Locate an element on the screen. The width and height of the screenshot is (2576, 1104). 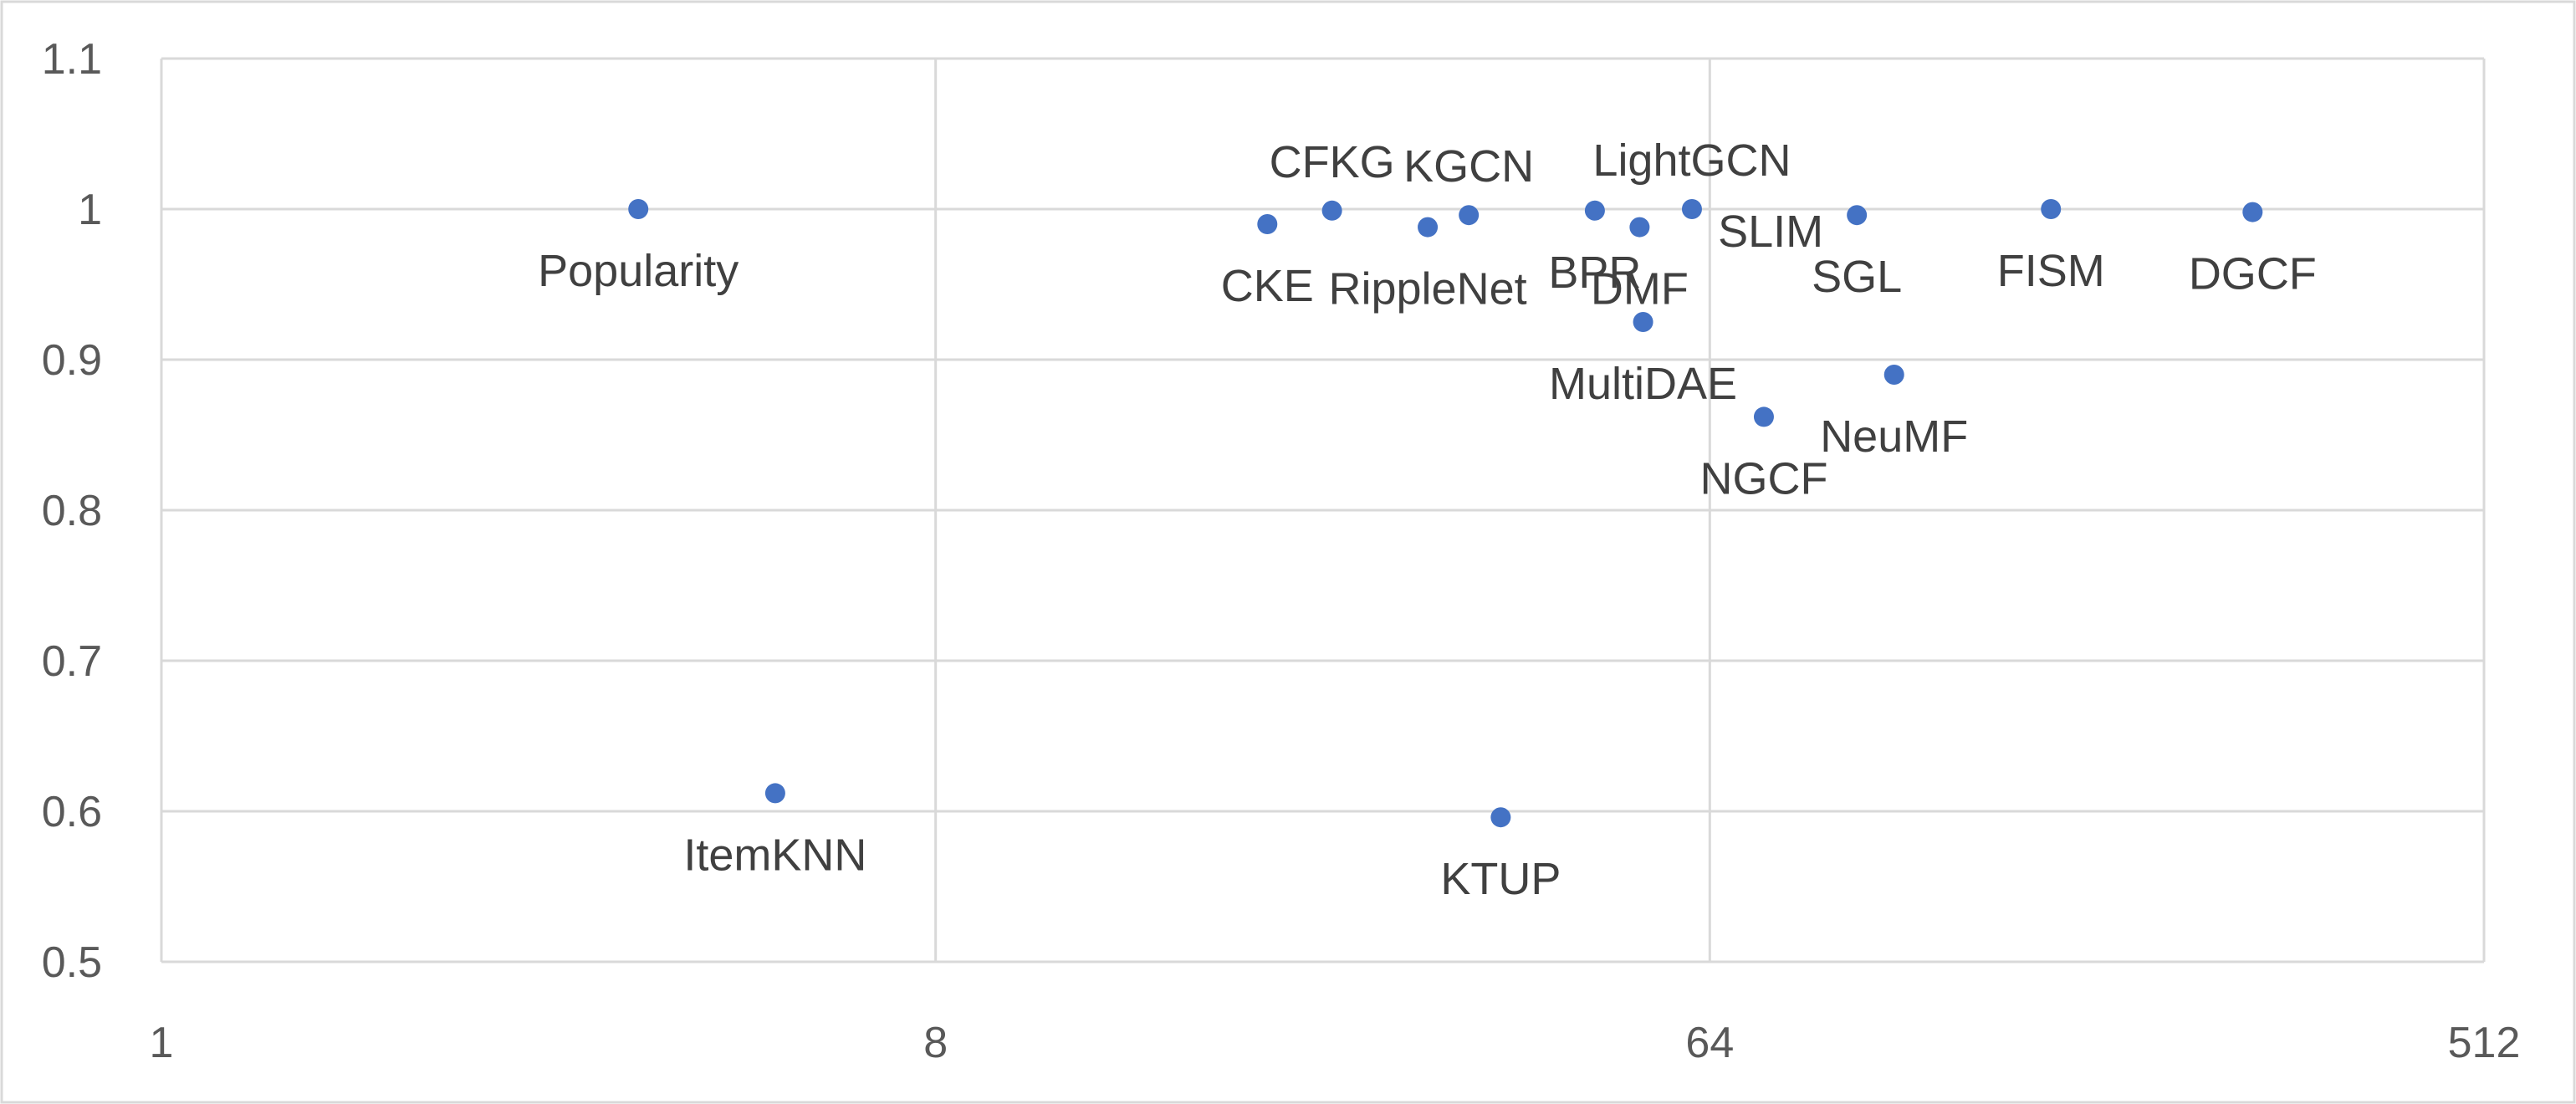
y-tick-label: 0.5 is located at coordinates (72, 962).